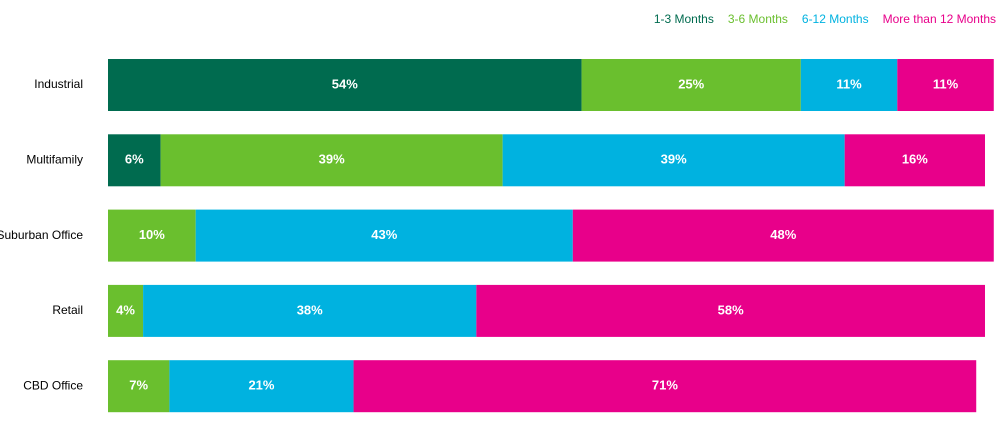 Image resolution: width=1000 pixels, height=428 pixels. What do you see at coordinates (758, 19) in the screenshot?
I see `legend-entry: 3-6 Months` at bounding box center [758, 19].